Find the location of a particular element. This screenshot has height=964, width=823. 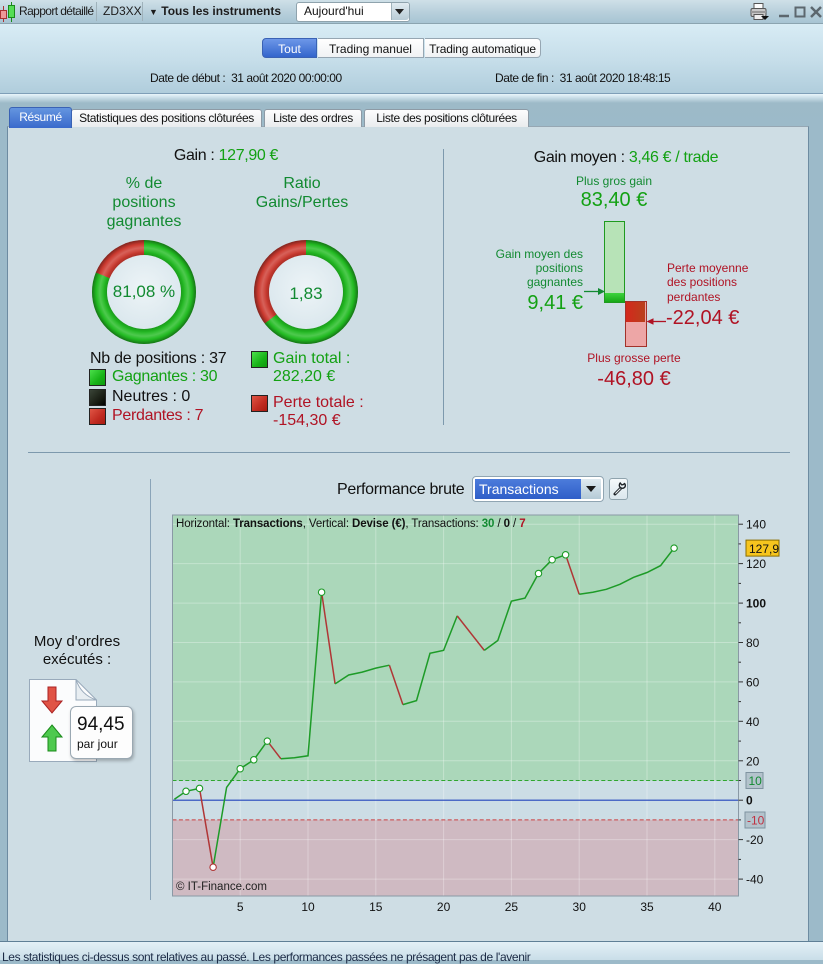

svg-text: 30 is located at coordinates (580, 907).